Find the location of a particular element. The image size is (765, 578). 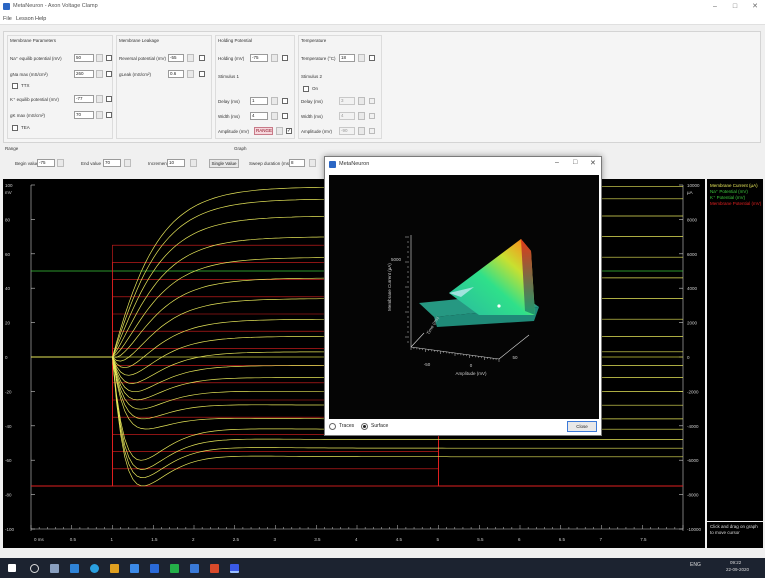

menu-lesson: Lesson is located at coordinates (25, 19).